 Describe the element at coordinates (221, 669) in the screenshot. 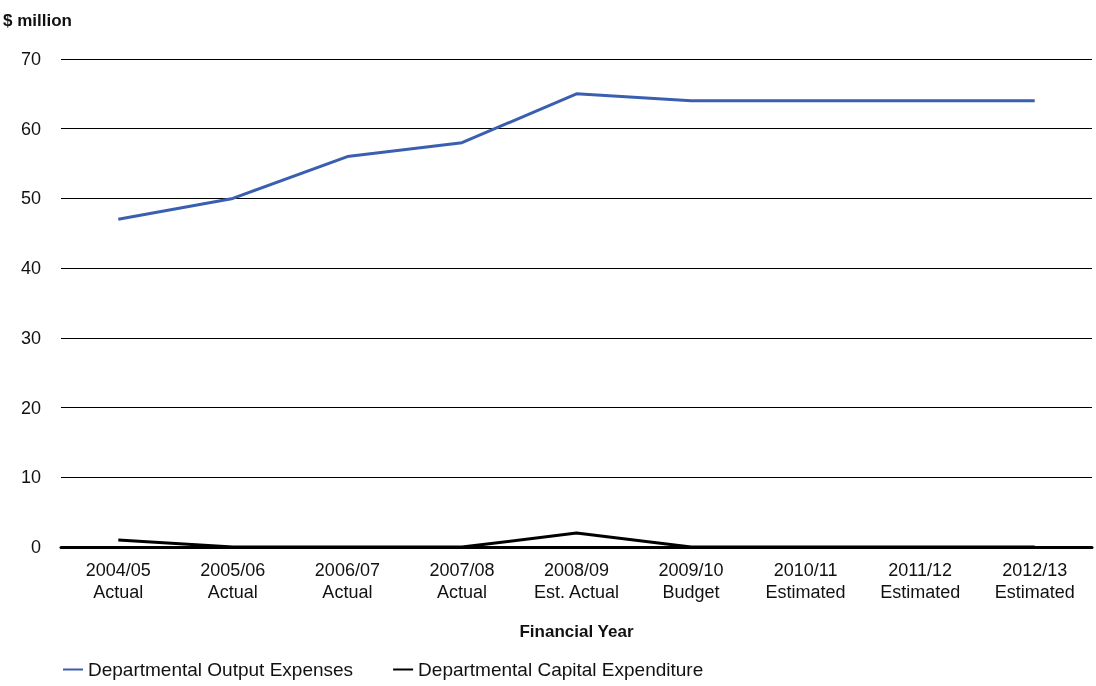

I see `legend-label: Departmental Output Expenses` at that location.